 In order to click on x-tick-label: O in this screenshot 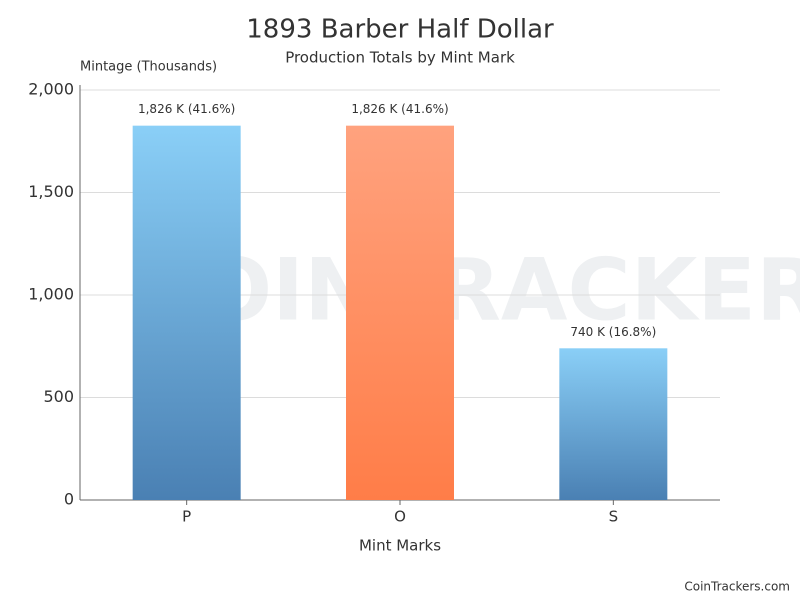, I will do `click(400, 517)`.